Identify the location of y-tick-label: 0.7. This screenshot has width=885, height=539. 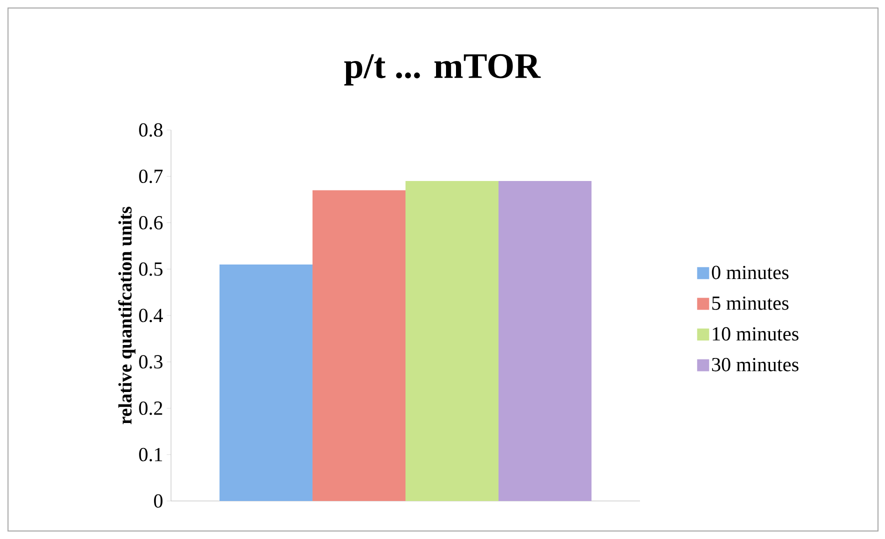
(151, 177).